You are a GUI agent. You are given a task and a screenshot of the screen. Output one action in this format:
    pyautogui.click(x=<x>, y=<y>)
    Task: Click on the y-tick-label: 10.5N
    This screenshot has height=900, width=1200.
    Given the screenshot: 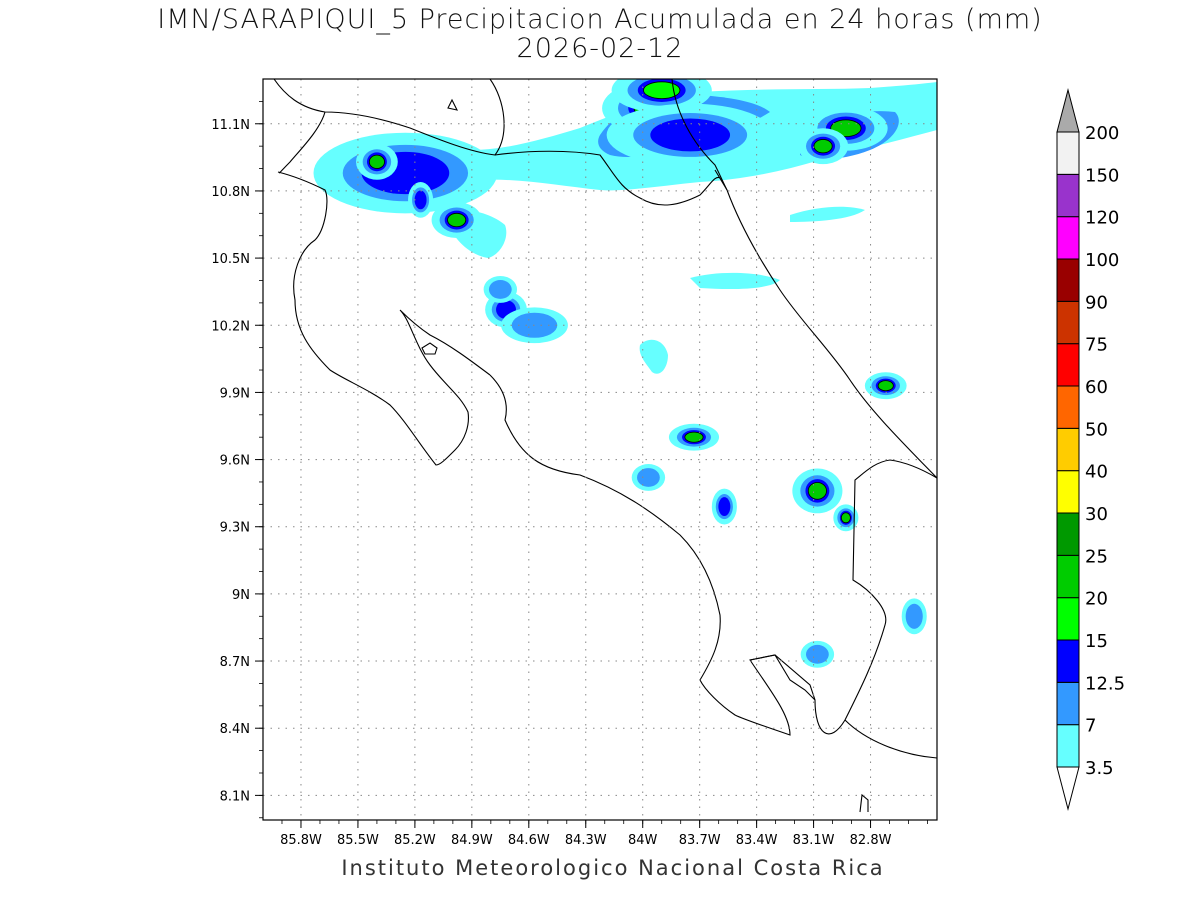 What is the action you would take?
    pyautogui.click(x=230, y=259)
    